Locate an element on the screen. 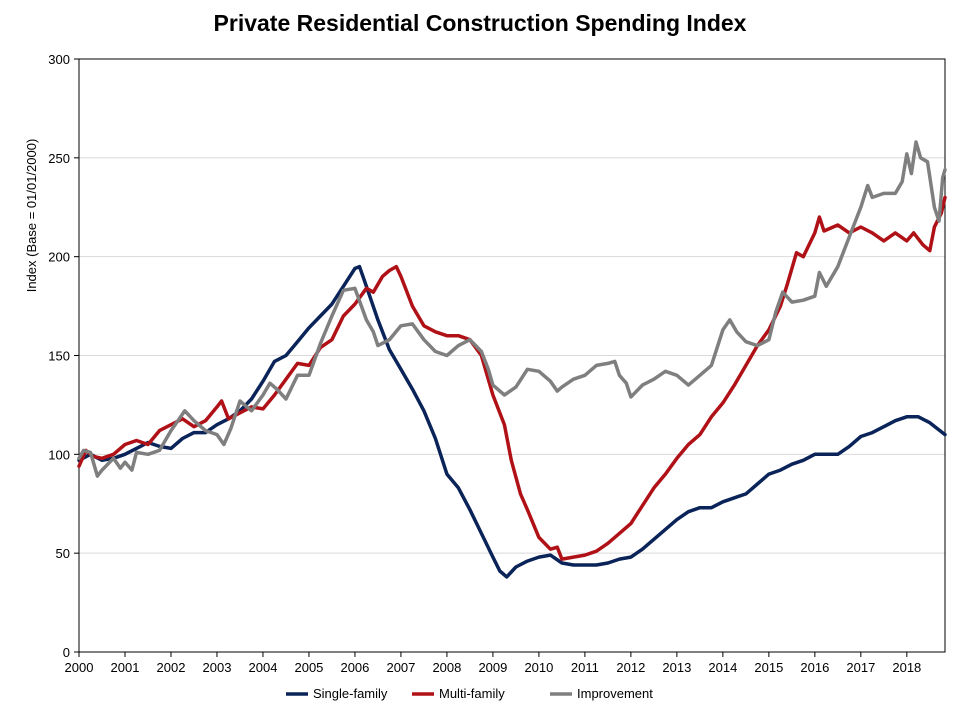 The width and height of the screenshot is (960, 720). y-tick-label: 50 is located at coordinates (63, 553).